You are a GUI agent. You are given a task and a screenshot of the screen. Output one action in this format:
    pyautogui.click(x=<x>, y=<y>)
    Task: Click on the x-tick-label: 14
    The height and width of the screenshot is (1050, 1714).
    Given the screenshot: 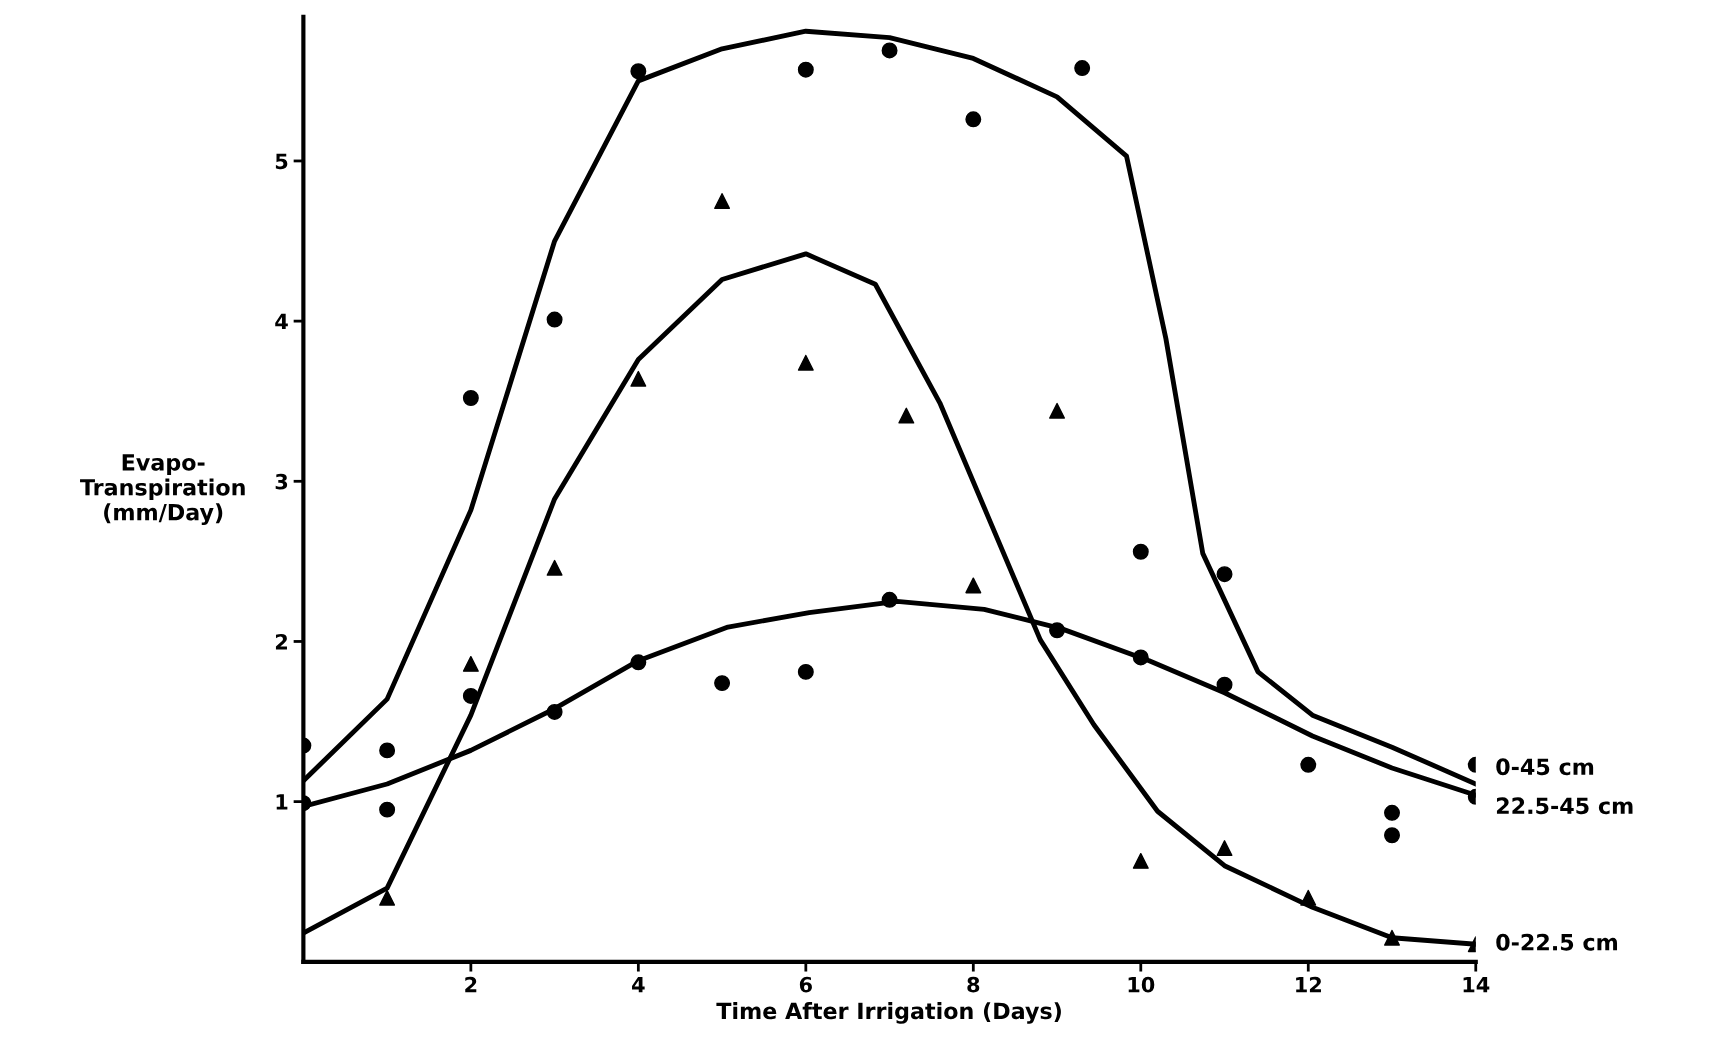 What is the action you would take?
    pyautogui.click(x=1476, y=985)
    